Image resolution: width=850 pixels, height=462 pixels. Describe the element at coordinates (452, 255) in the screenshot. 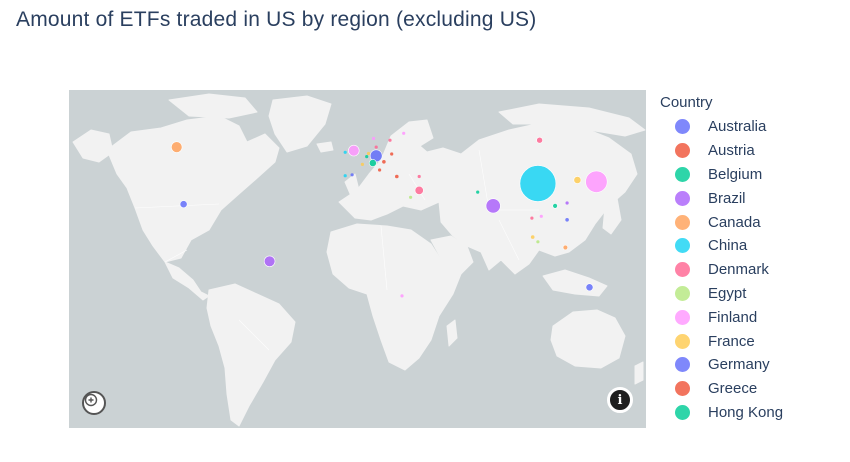

I see `arabia` at that location.